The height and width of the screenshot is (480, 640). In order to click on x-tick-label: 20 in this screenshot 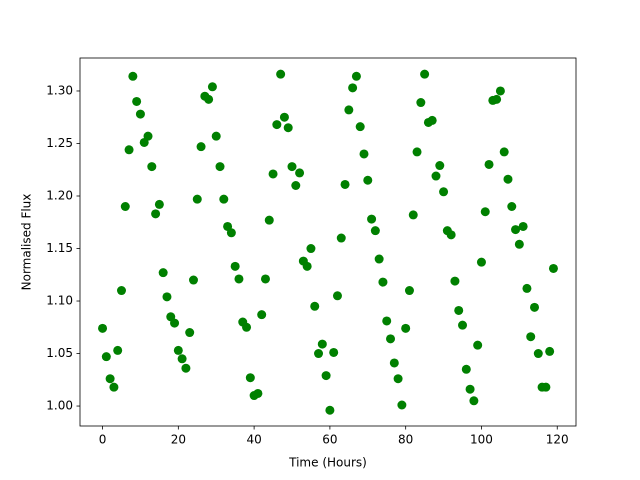, I will do `click(178, 440)`.